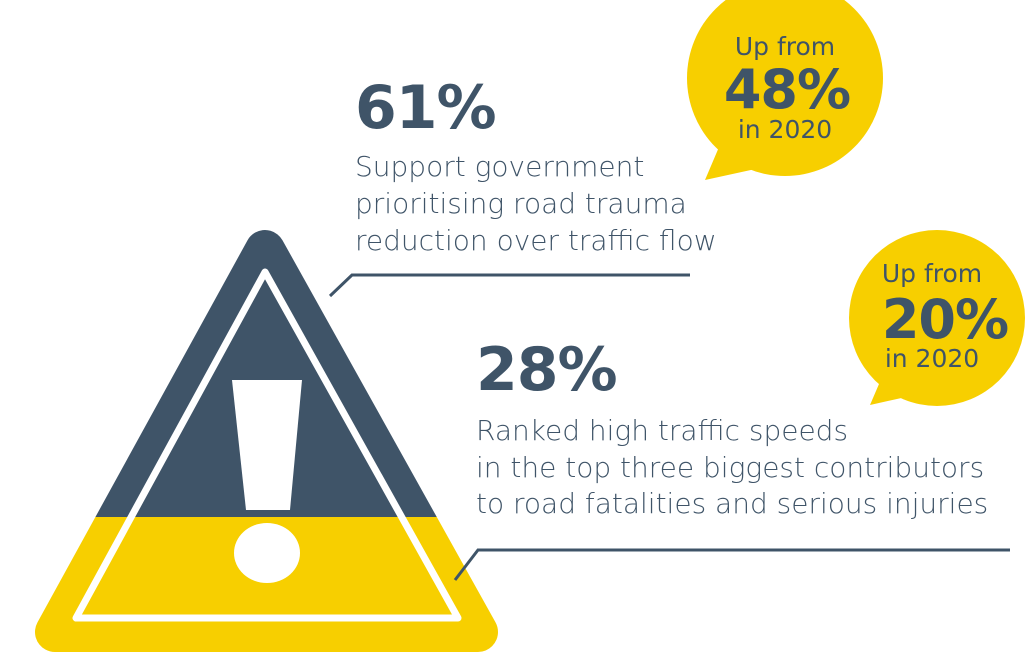  Describe the element at coordinates (546, 370) in the screenshot. I see `stat-value: 28%` at that location.